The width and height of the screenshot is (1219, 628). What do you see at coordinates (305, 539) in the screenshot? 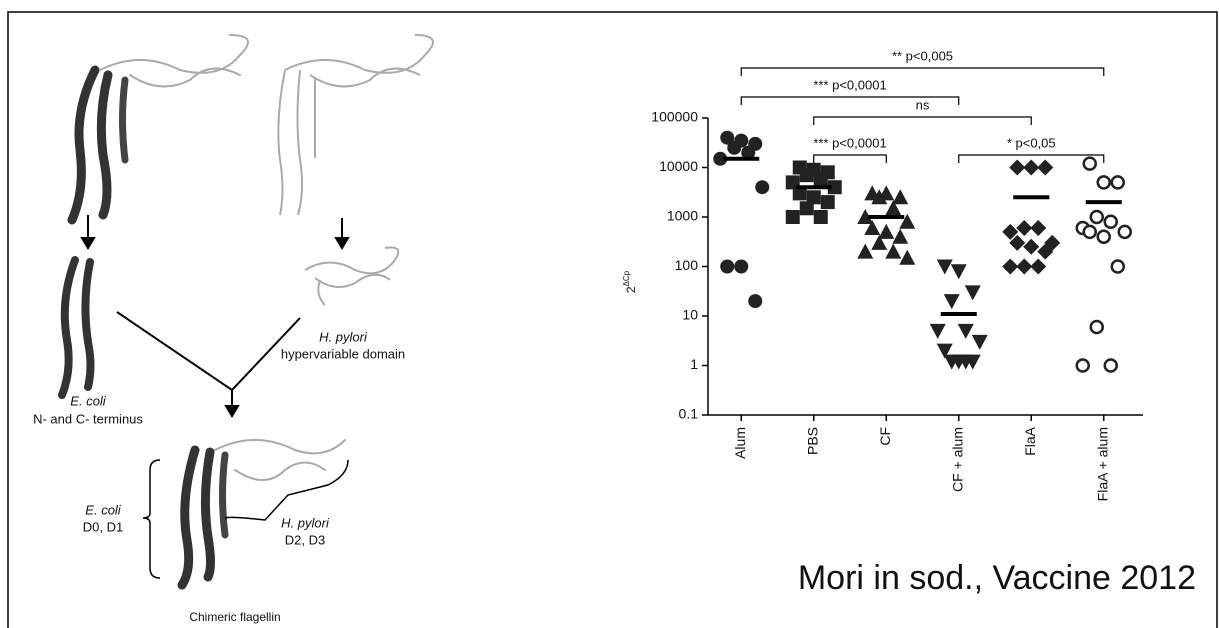
I see `chimera-hpylori-desc: D2, D3` at bounding box center [305, 539].